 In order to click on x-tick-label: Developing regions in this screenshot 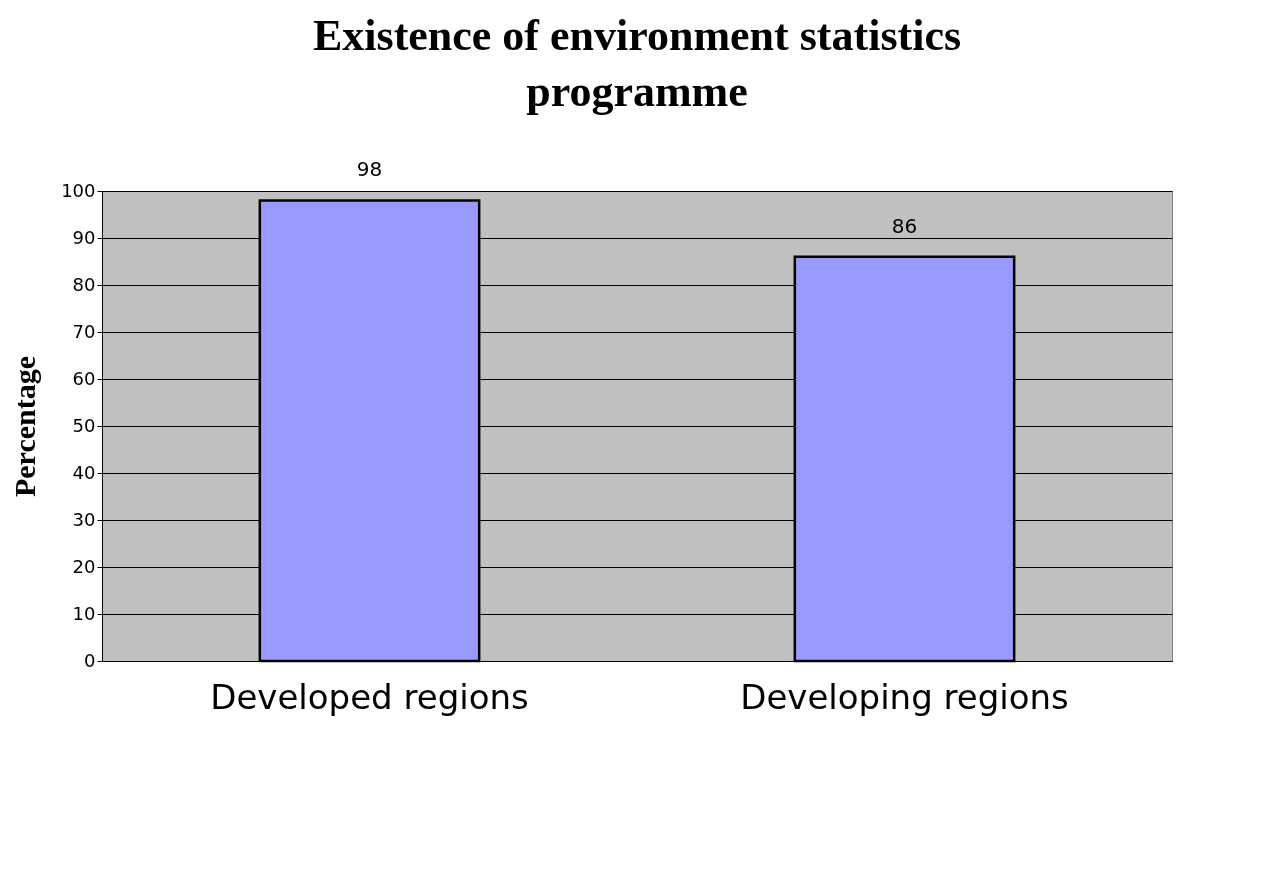, I will do `click(904, 696)`.